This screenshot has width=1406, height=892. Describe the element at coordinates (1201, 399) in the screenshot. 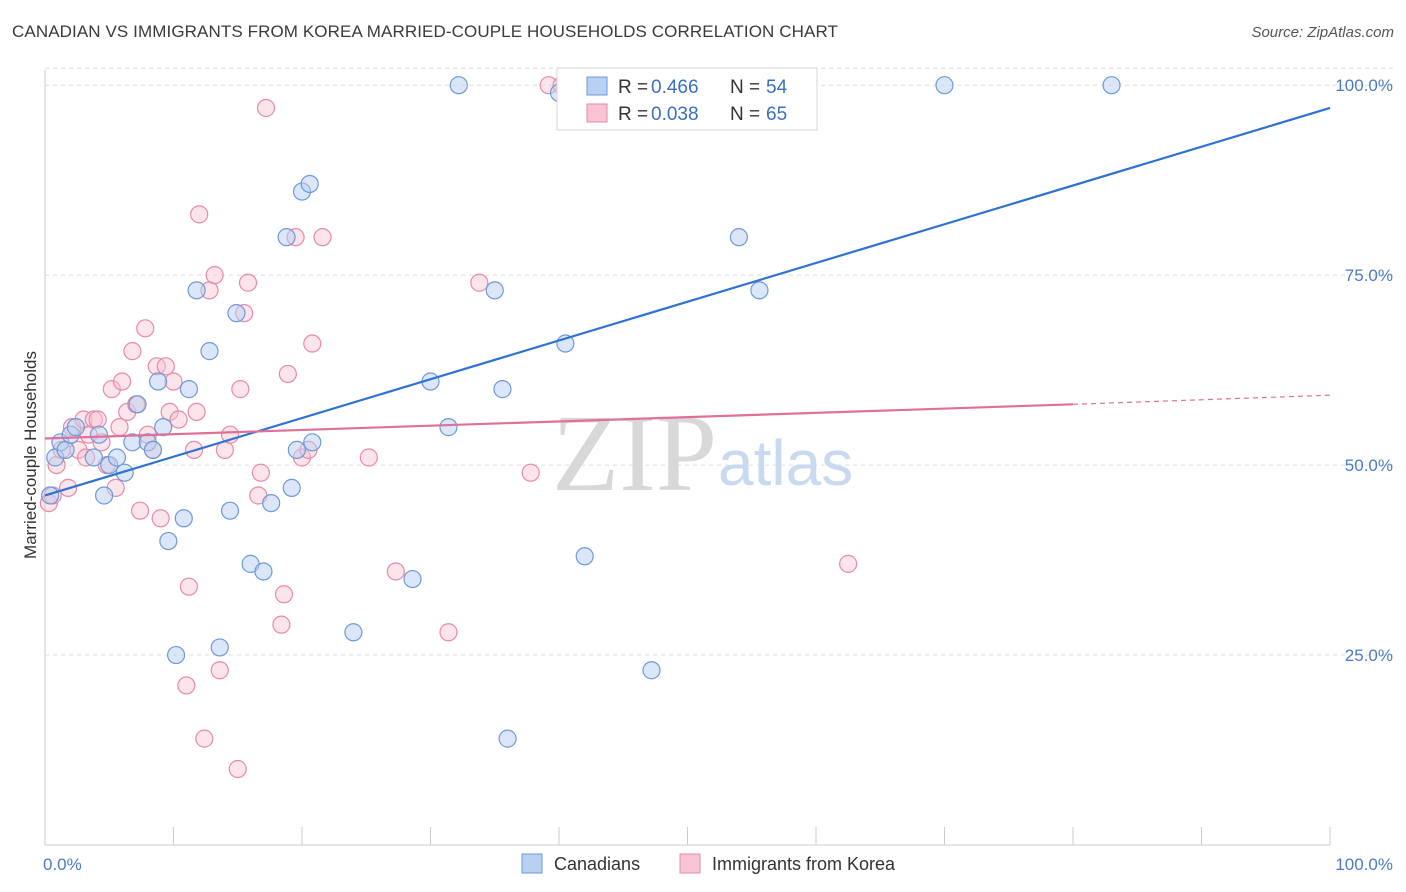

I see `korea-trend-extension` at that location.